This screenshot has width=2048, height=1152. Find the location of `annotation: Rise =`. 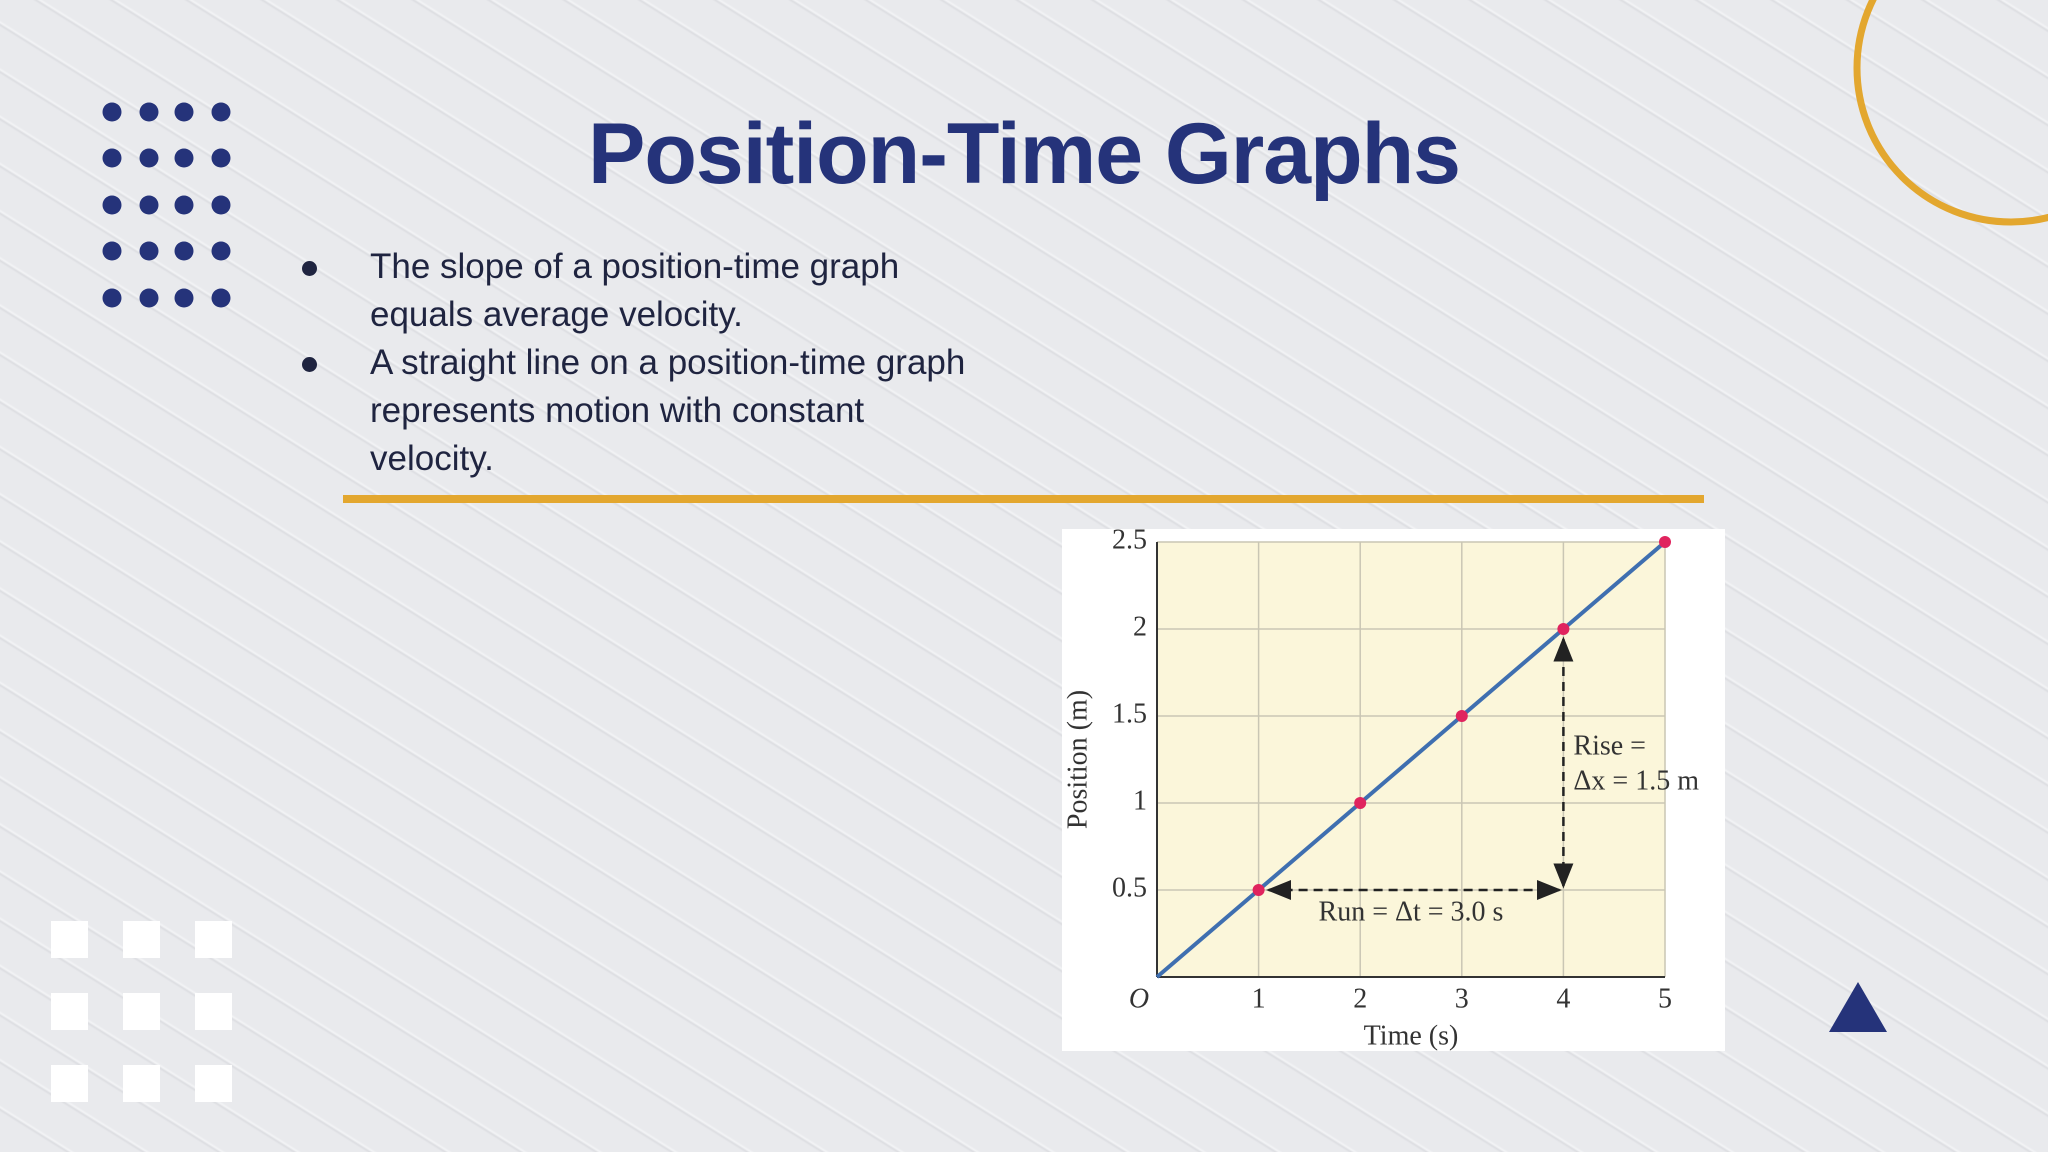

annotation: Rise = is located at coordinates (1609, 745).